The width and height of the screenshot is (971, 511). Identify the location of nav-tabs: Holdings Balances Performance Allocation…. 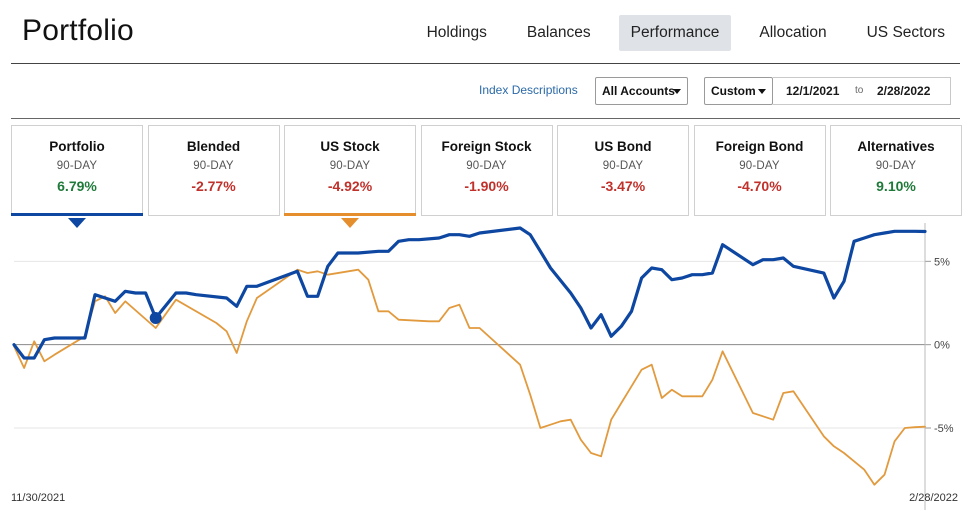
(678, 33).